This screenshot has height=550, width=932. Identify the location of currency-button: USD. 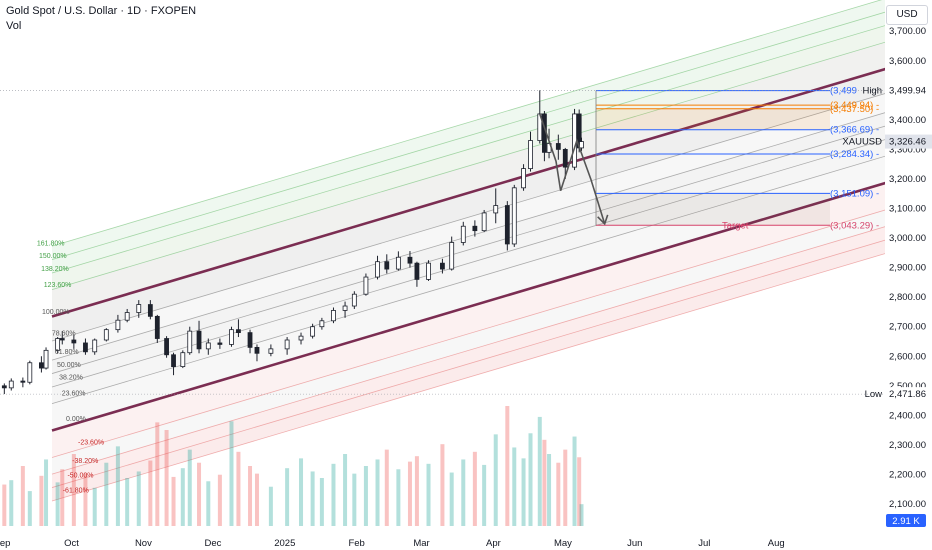
(907, 15).